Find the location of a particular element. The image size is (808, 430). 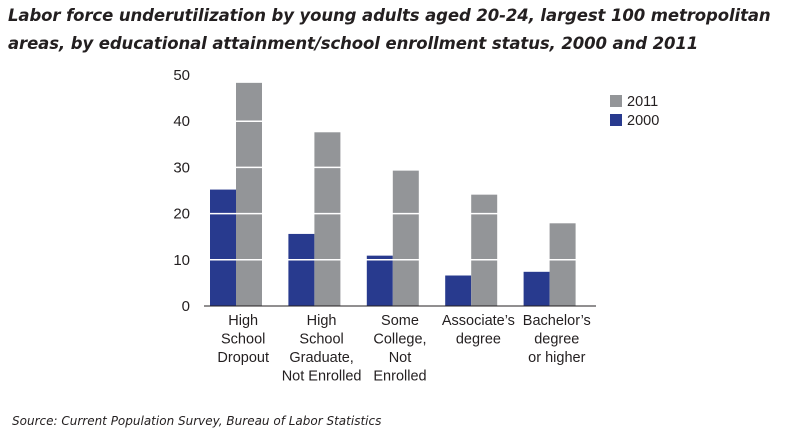

category-label-3: Associate’s degree is located at coordinates (478, 330).